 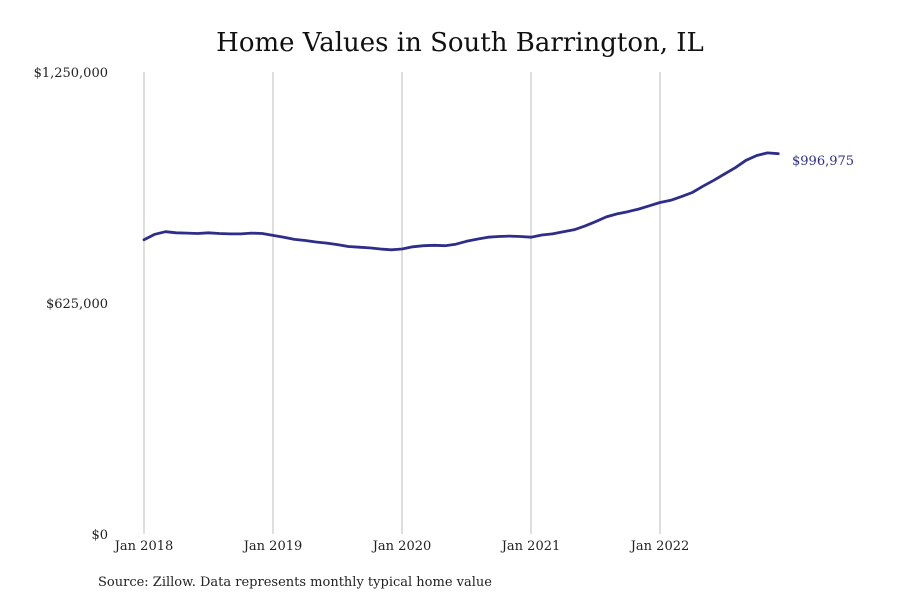 I want to click on y-tick-label: $1,250,000, so click(x=71, y=73).